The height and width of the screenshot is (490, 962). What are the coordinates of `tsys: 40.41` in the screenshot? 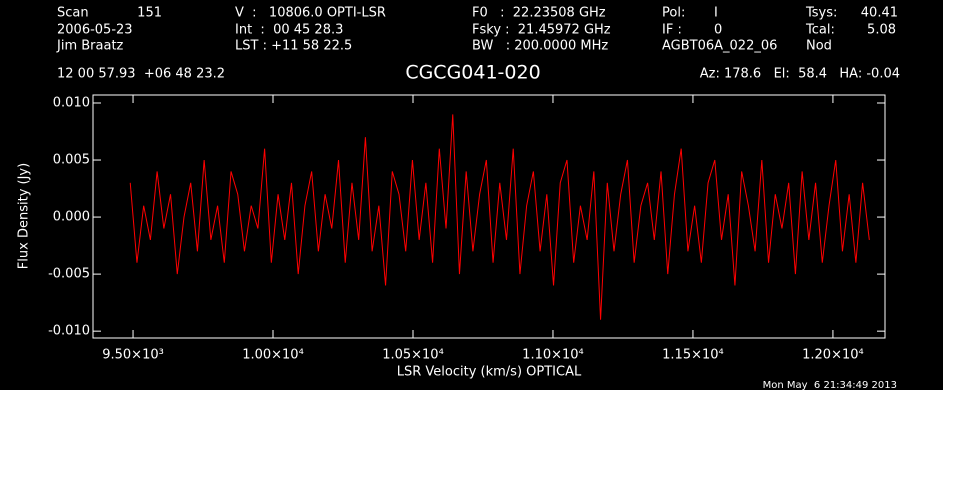 It's located at (879, 13).